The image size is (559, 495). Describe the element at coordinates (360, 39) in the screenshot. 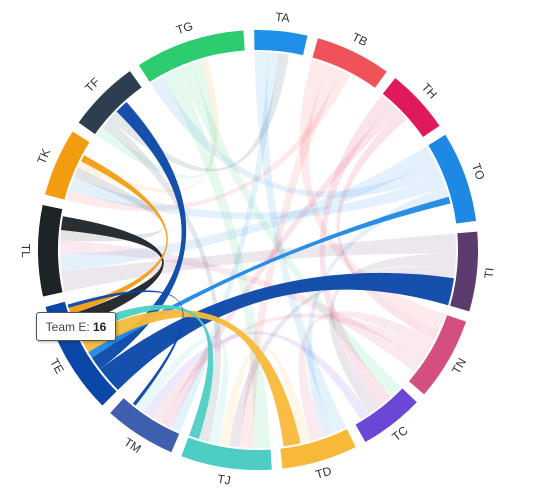

I see `node-label: TB` at that location.